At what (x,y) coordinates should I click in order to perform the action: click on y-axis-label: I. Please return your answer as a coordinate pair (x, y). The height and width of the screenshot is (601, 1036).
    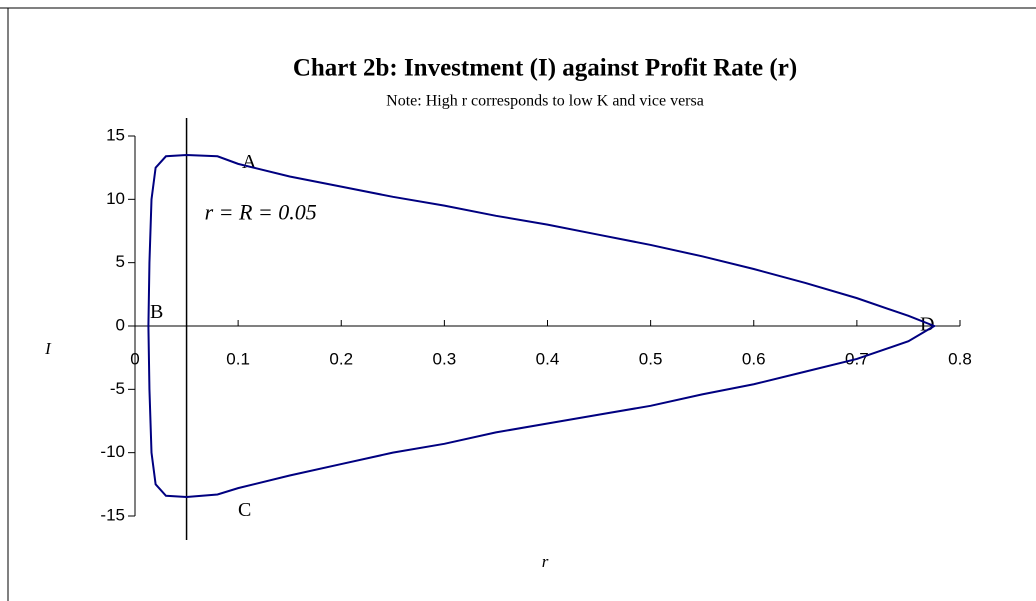
    Looking at the image, I should click on (48, 348).